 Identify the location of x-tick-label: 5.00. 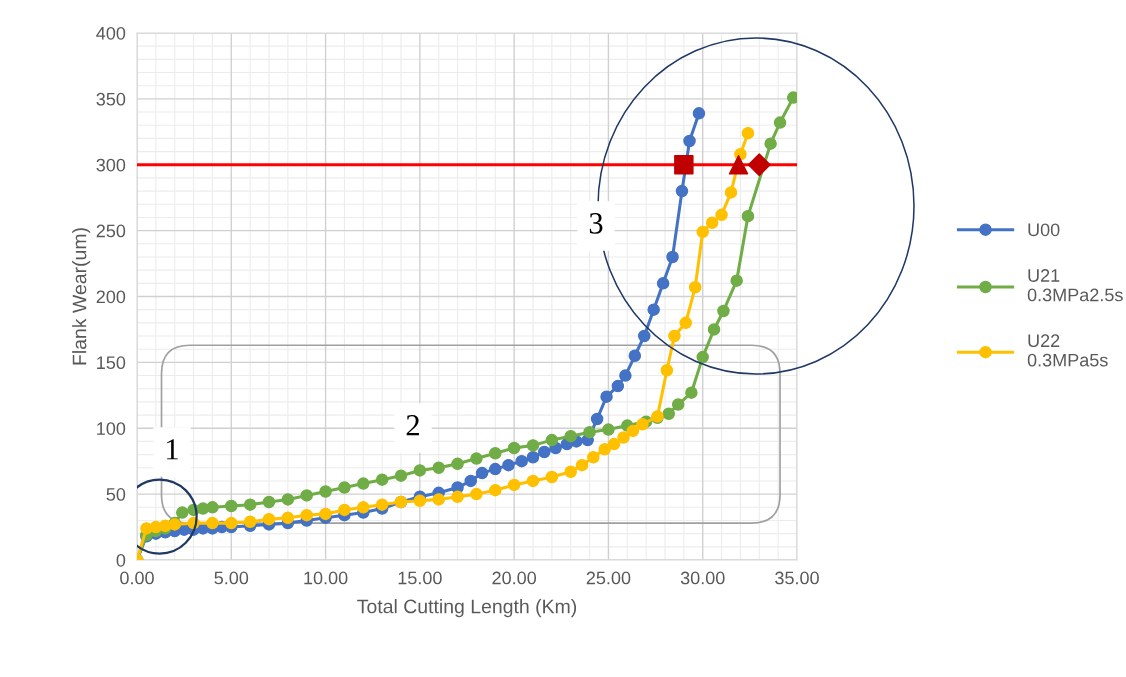
(231, 578).